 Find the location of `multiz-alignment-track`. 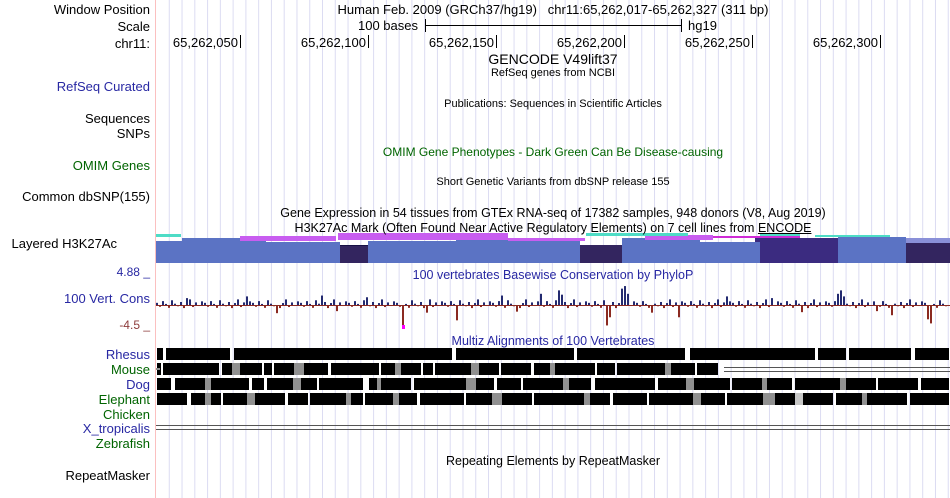

multiz-alignment-track is located at coordinates (553, 389).